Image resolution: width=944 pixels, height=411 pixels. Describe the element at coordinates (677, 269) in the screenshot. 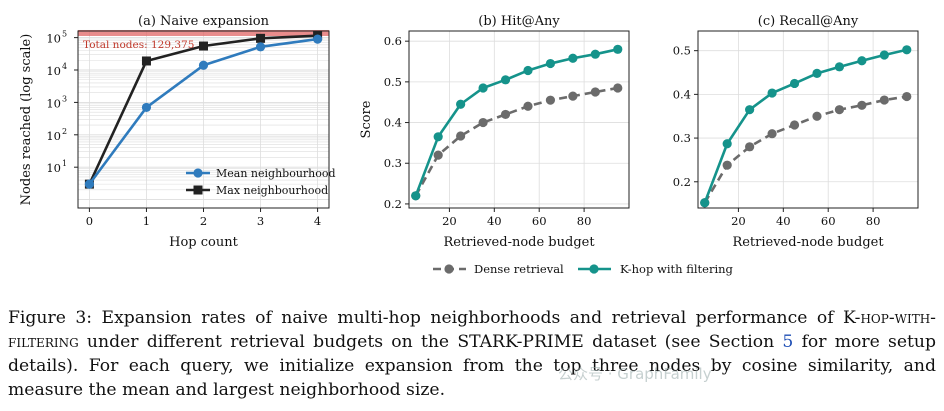

I see `shared-legend-label-khop: K-hop with filtering` at that location.